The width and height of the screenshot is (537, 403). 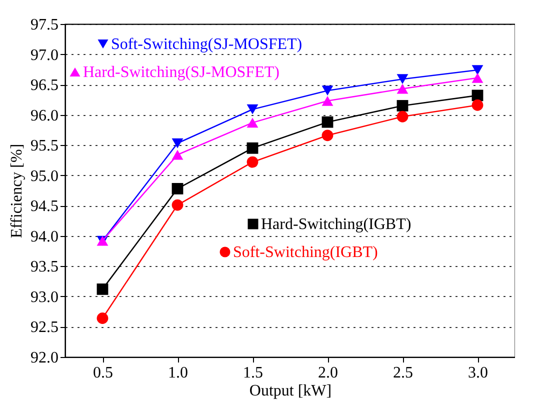 I want to click on legend-label: Hard-Switching(IGBT), so click(x=336, y=224).